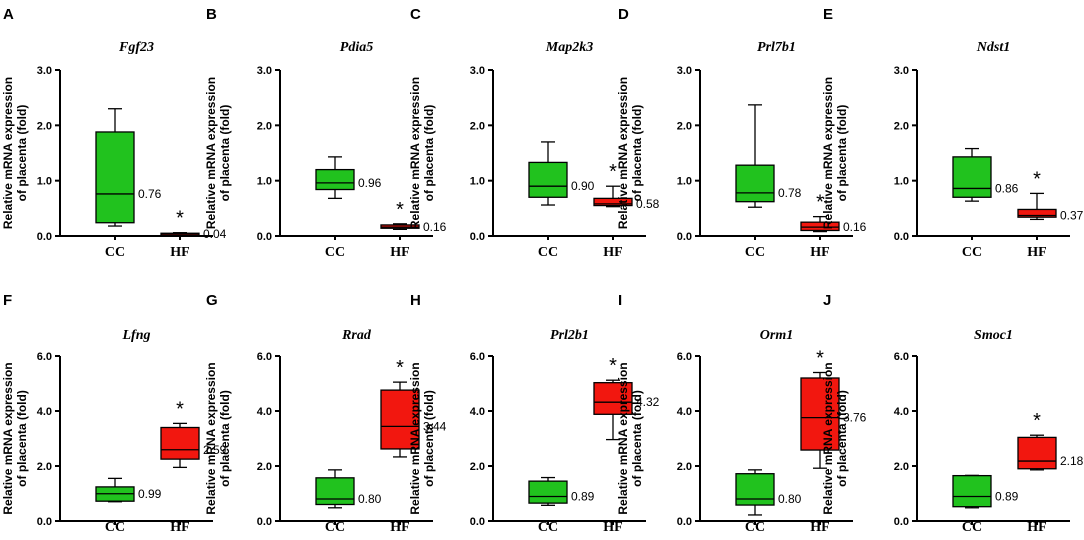  What do you see at coordinates (855, 418) in the screenshot?
I see `median-label: 3.76` at bounding box center [855, 418].